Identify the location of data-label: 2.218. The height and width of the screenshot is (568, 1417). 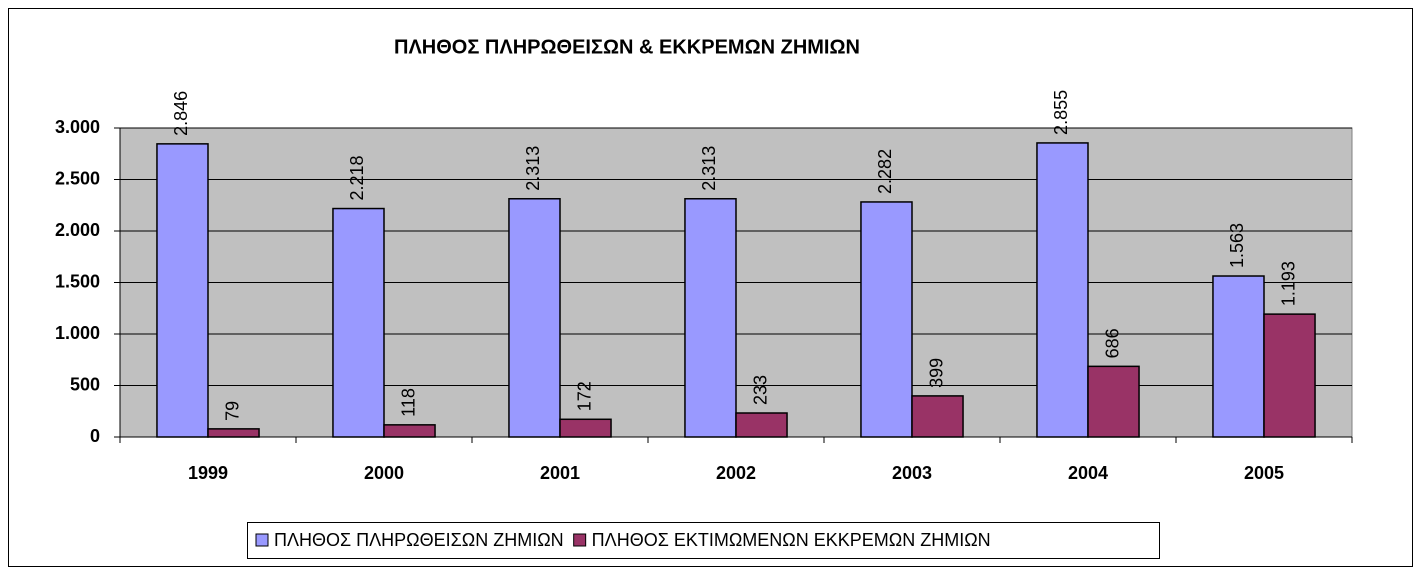
(357, 177).